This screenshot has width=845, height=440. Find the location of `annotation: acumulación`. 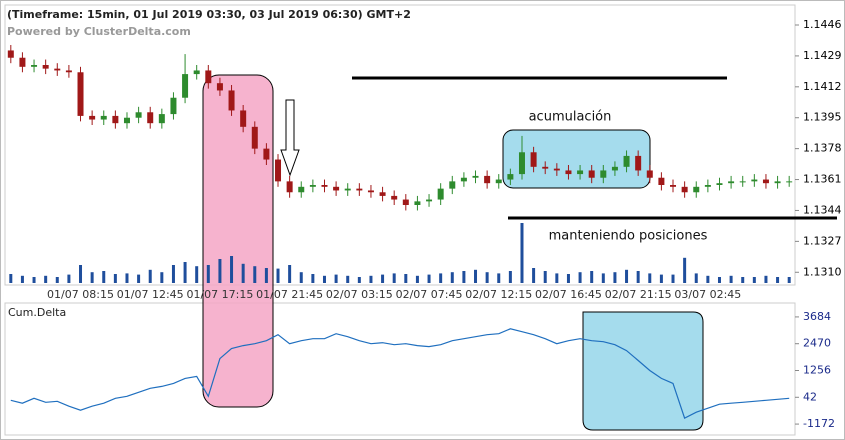

annotation: acumulación is located at coordinates (570, 117).